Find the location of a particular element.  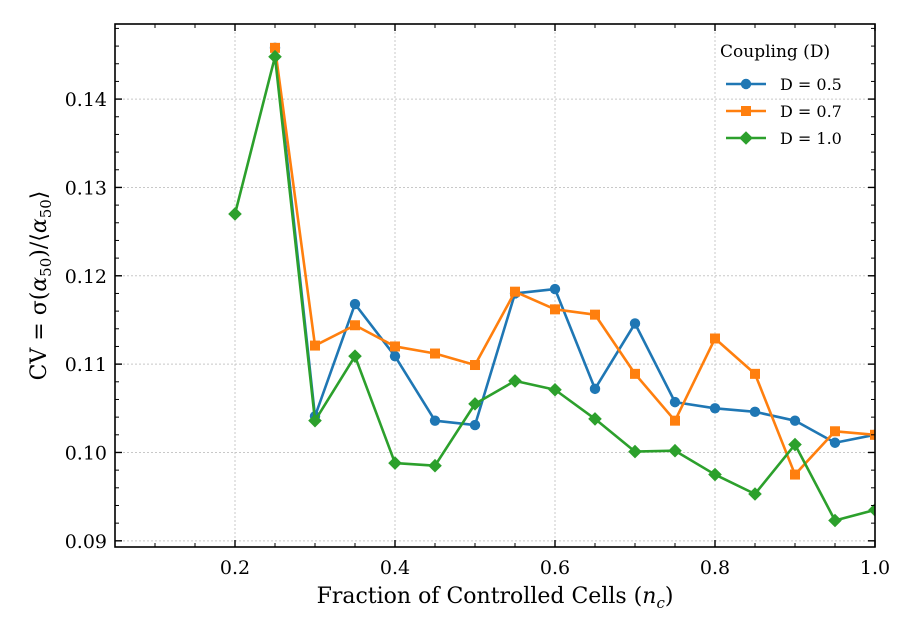

legend-label: D = 0.7 is located at coordinates (811, 111).